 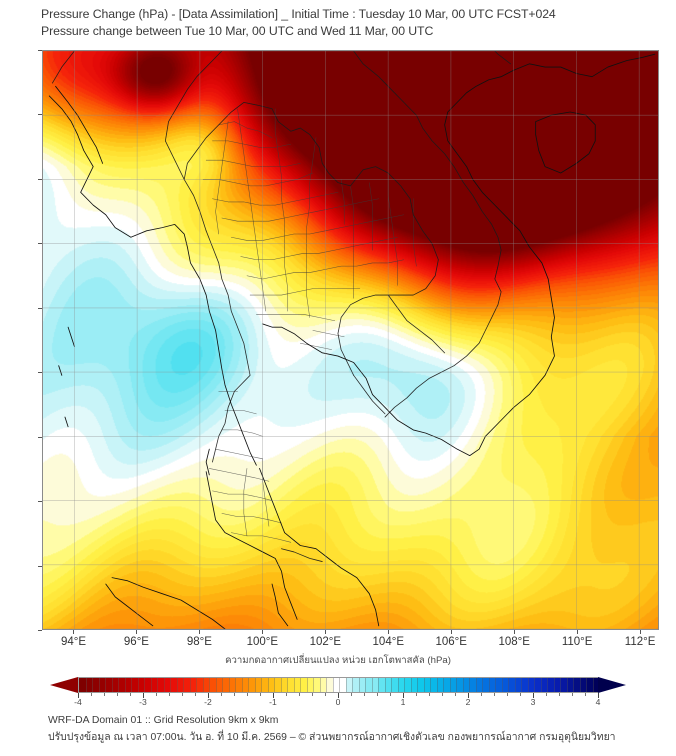 I want to click on colorbar-tick-label-1: 1, so click(x=403, y=702).